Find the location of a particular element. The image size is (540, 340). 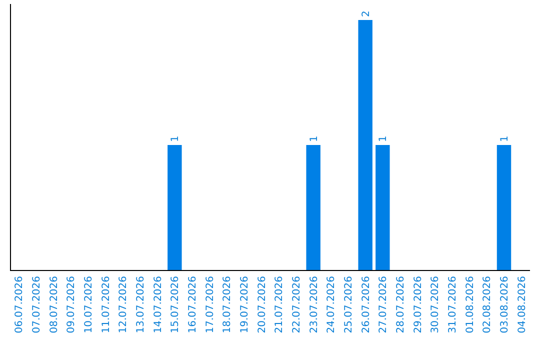

x-tick-label: 02.08.2026 is located at coordinates (488, 305).